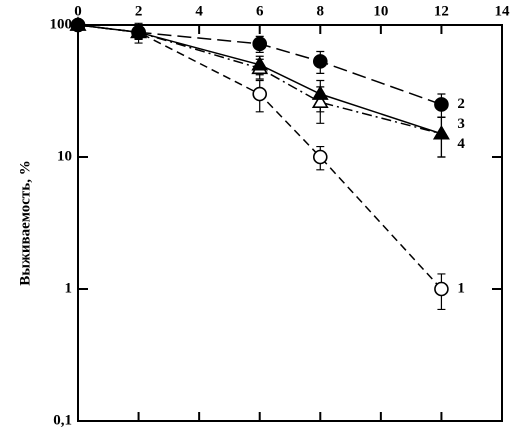 The image size is (518, 434). I want to click on x-tick-label: 8, so click(321, 11).